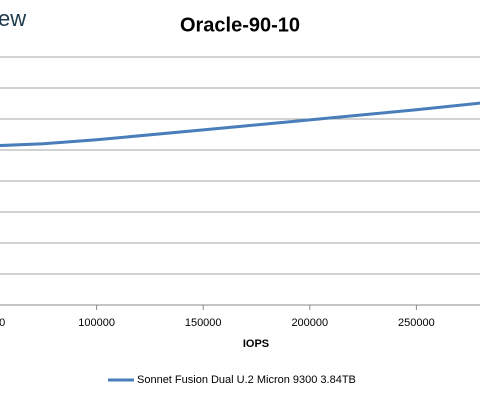  I want to click on x-tick-label: 150000, so click(203, 323).